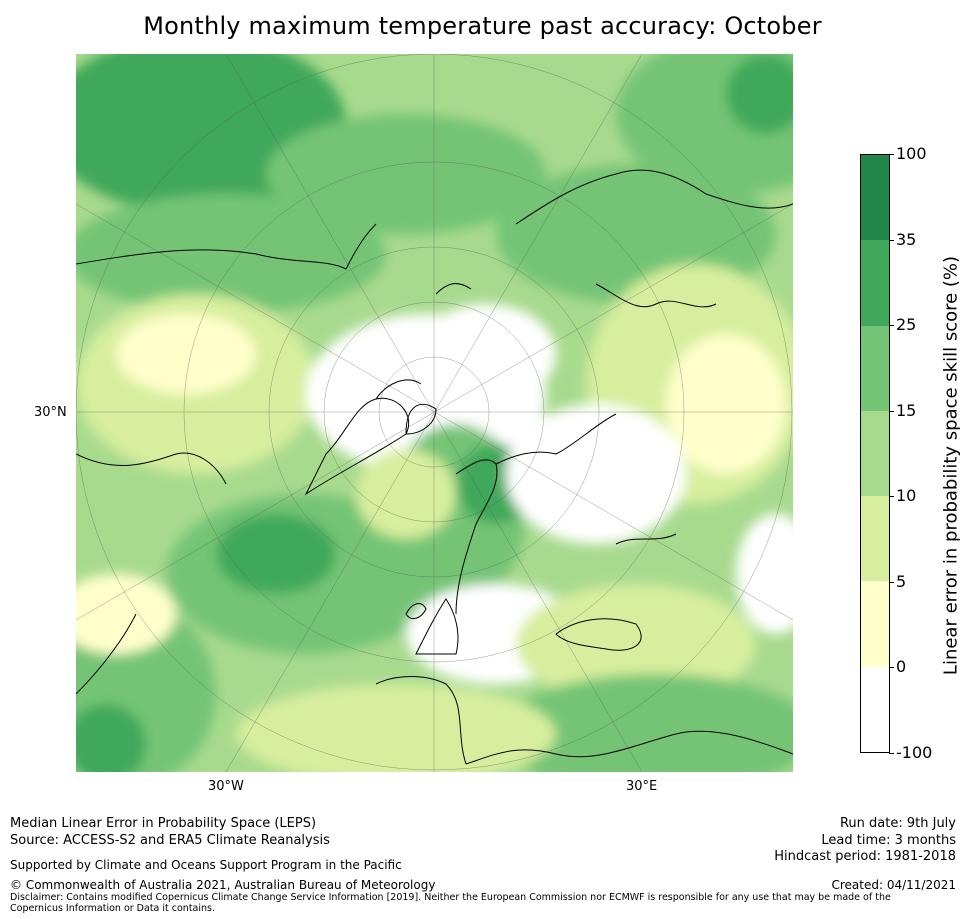 Image resolution: width=965 pixels, height=919 pixels. I want to click on colorbar-tick-label: 5, so click(901, 581).